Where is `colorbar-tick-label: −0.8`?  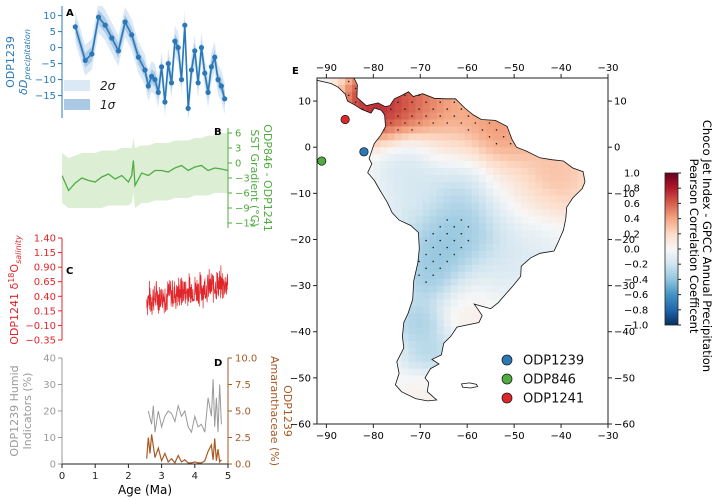
colorbar-tick-label: −0.8 is located at coordinates (636, 310).